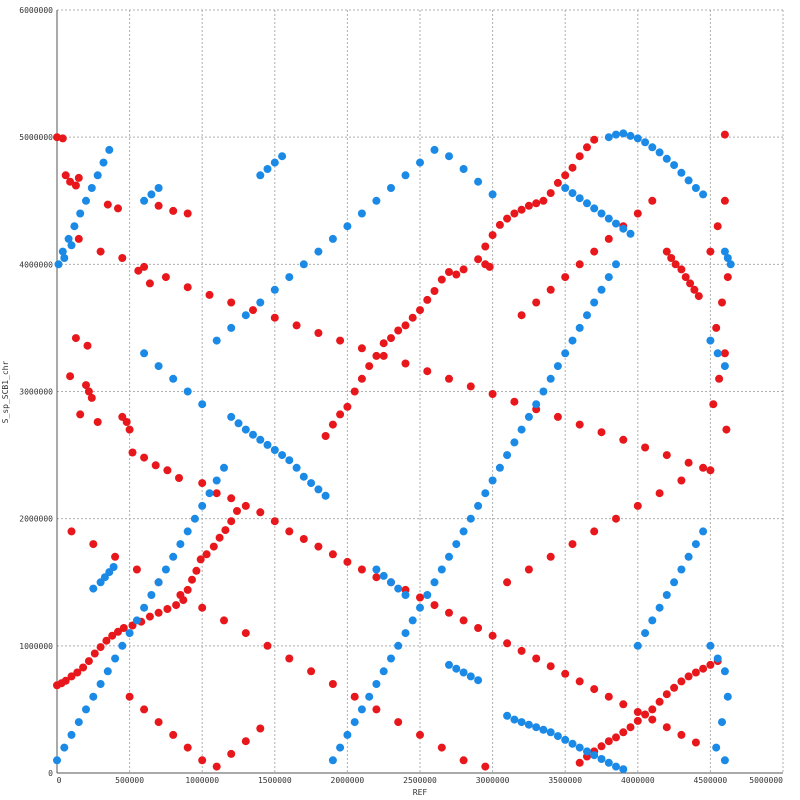 The height and width of the screenshot is (800, 800). What do you see at coordinates (50, 773) in the screenshot?
I see `y-tick-label: 0` at bounding box center [50, 773].